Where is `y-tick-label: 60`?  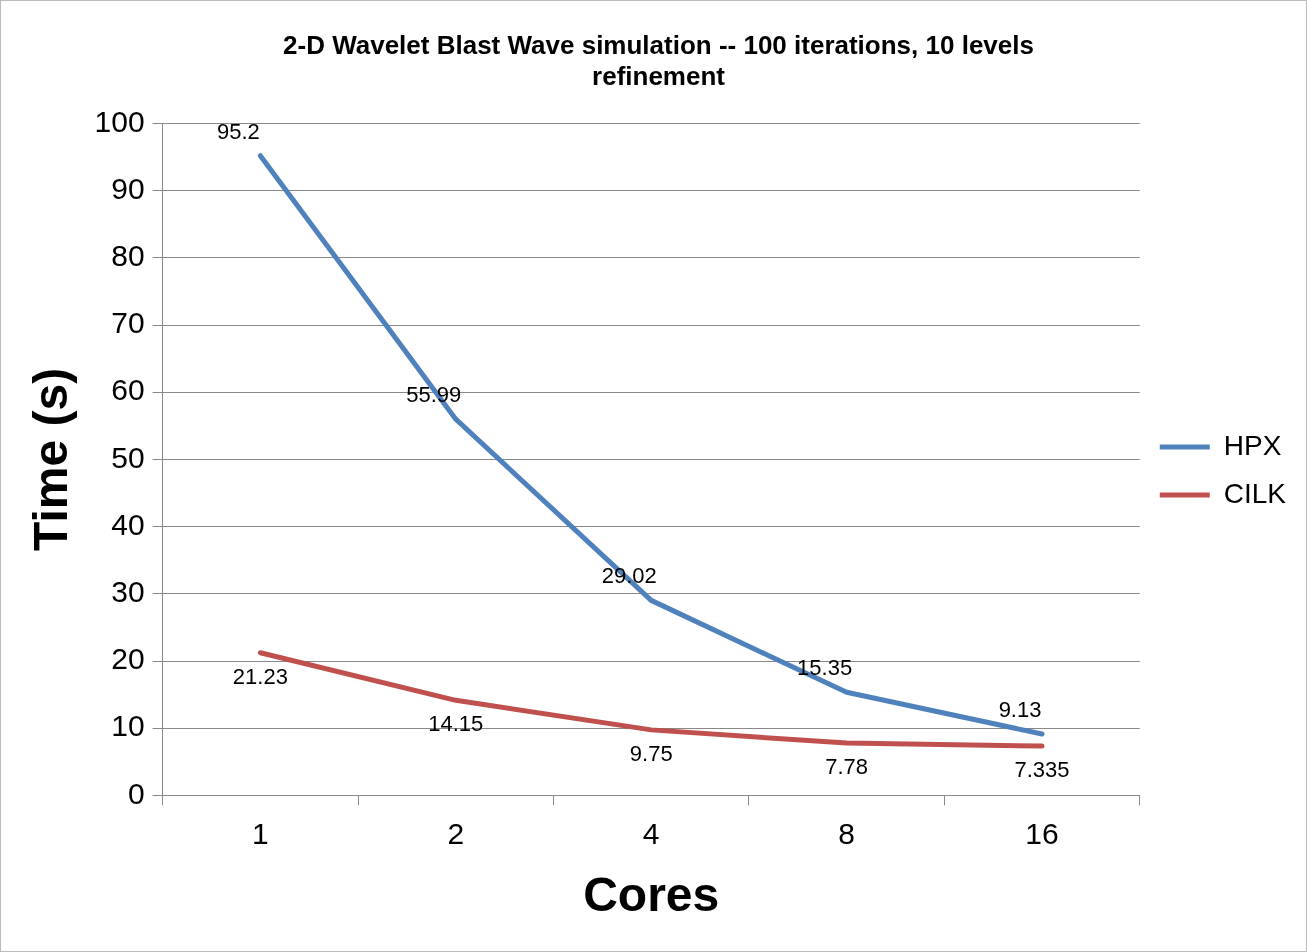 y-tick-label: 60 is located at coordinates (128, 390).